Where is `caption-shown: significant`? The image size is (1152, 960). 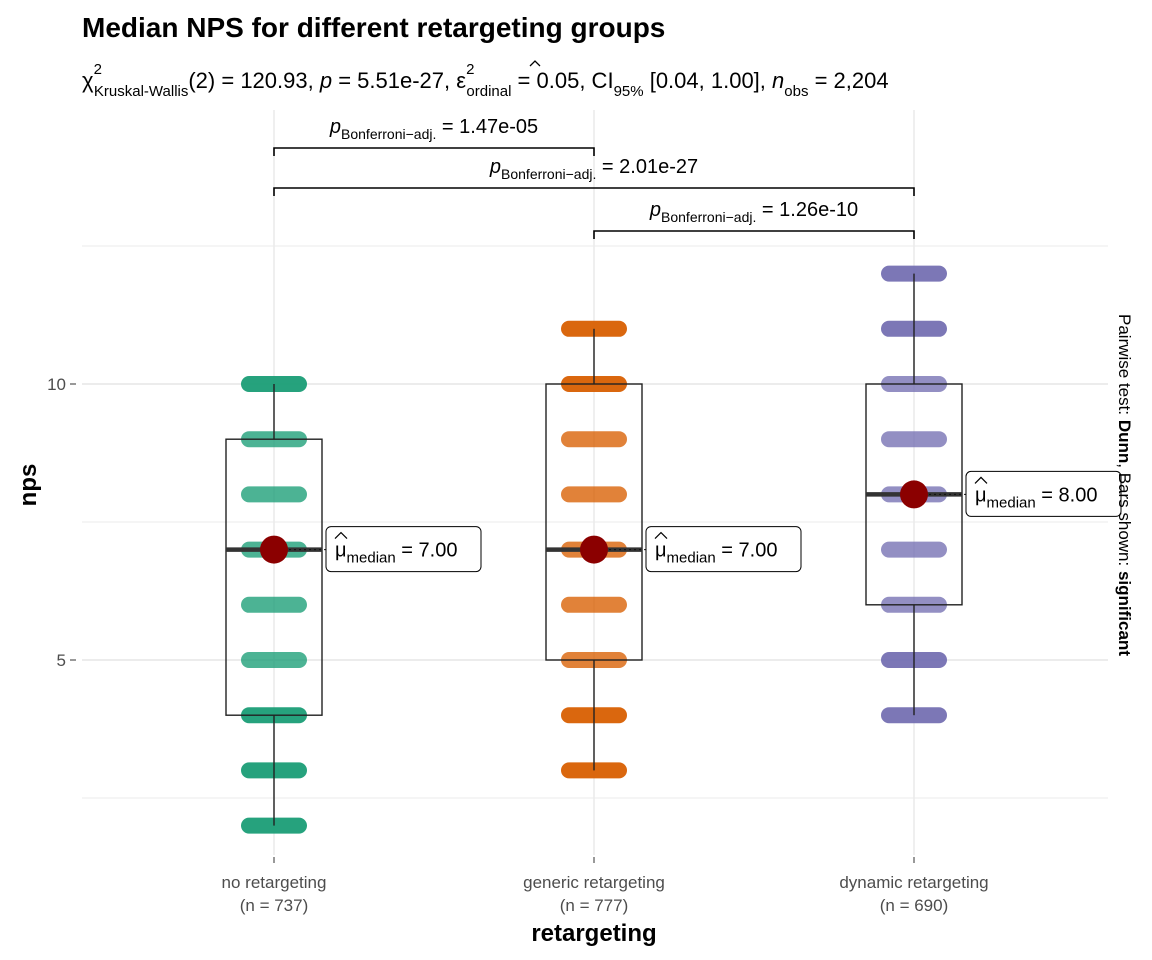
caption-shown: significant is located at coordinates (1124, 613).